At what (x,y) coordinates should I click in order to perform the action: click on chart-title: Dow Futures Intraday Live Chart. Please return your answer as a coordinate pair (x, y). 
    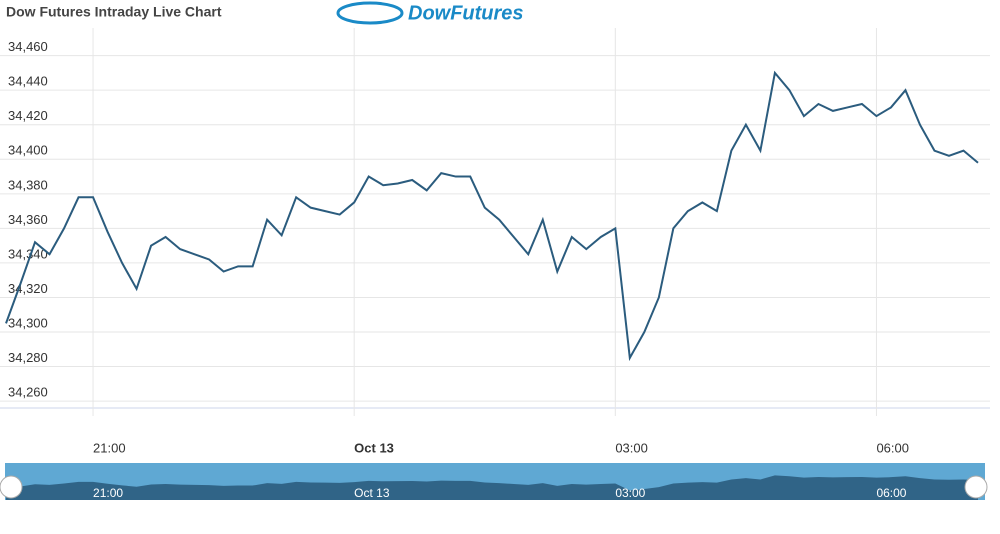
    Looking at the image, I should click on (114, 12).